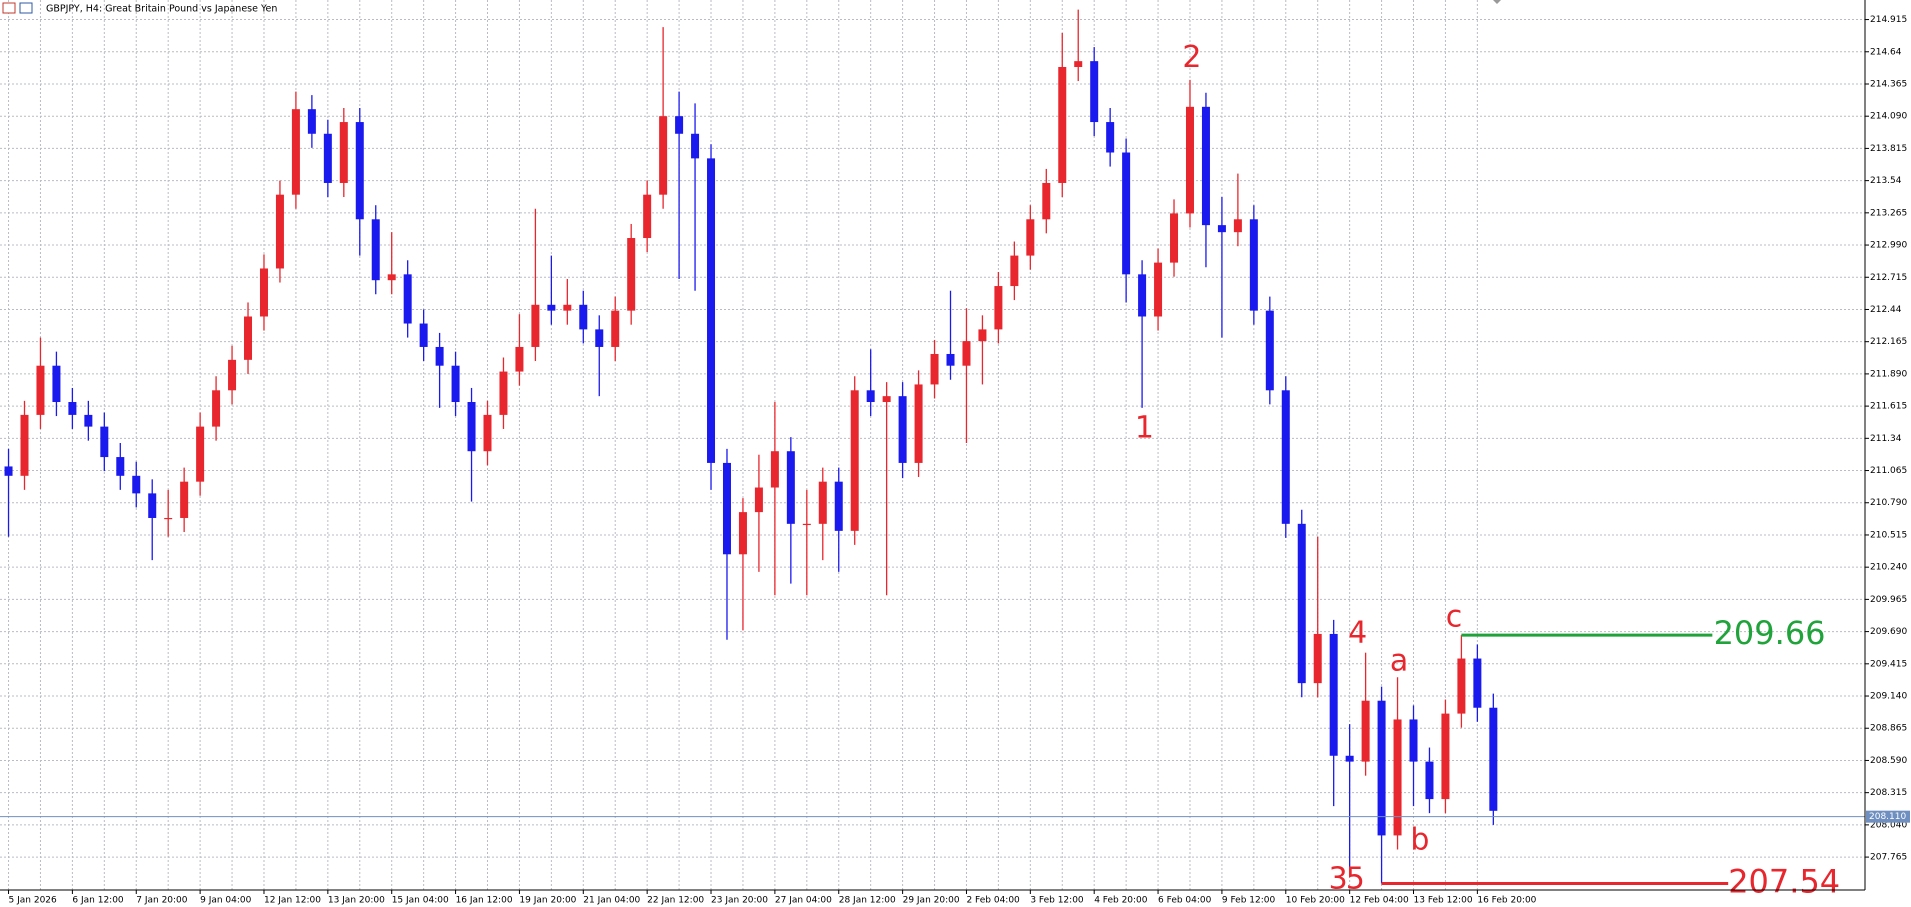  What do you see at coordinates (1888, 213) in the screenshot?
I see `y-tick-label: 213.265` at bounding box center [1888, 213].